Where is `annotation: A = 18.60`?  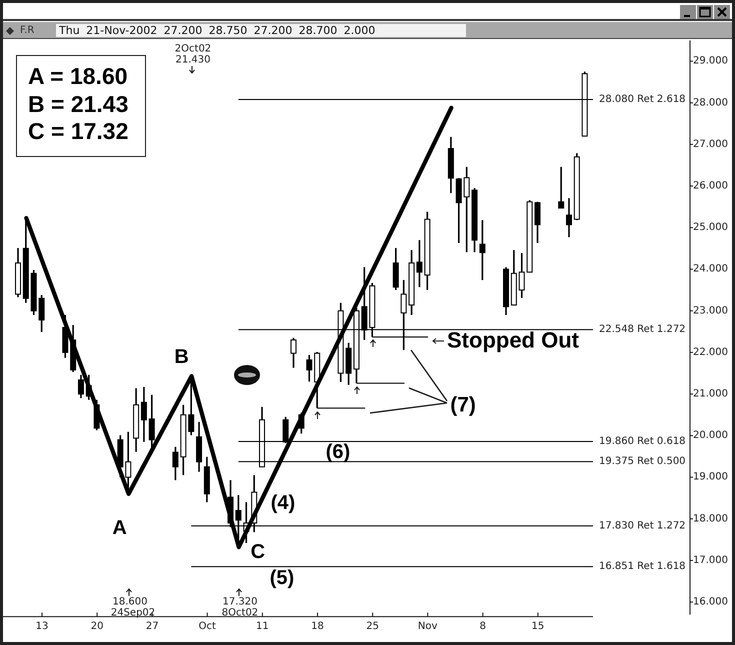
annotation: A = 18.60 is located at coordinates (78, 76).